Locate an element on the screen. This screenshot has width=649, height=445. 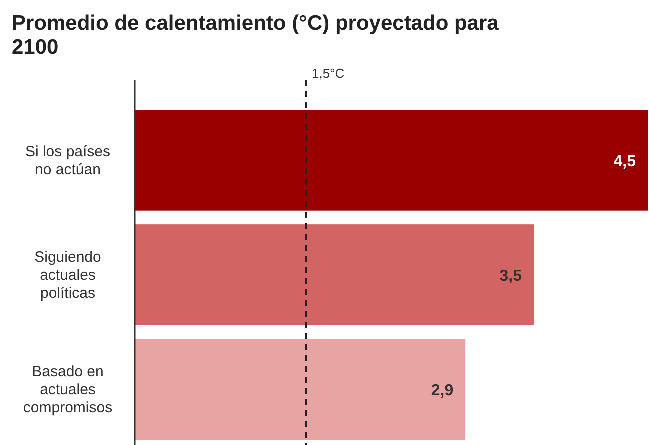
data-label: 3,5 is located at coordinates (511, 276).